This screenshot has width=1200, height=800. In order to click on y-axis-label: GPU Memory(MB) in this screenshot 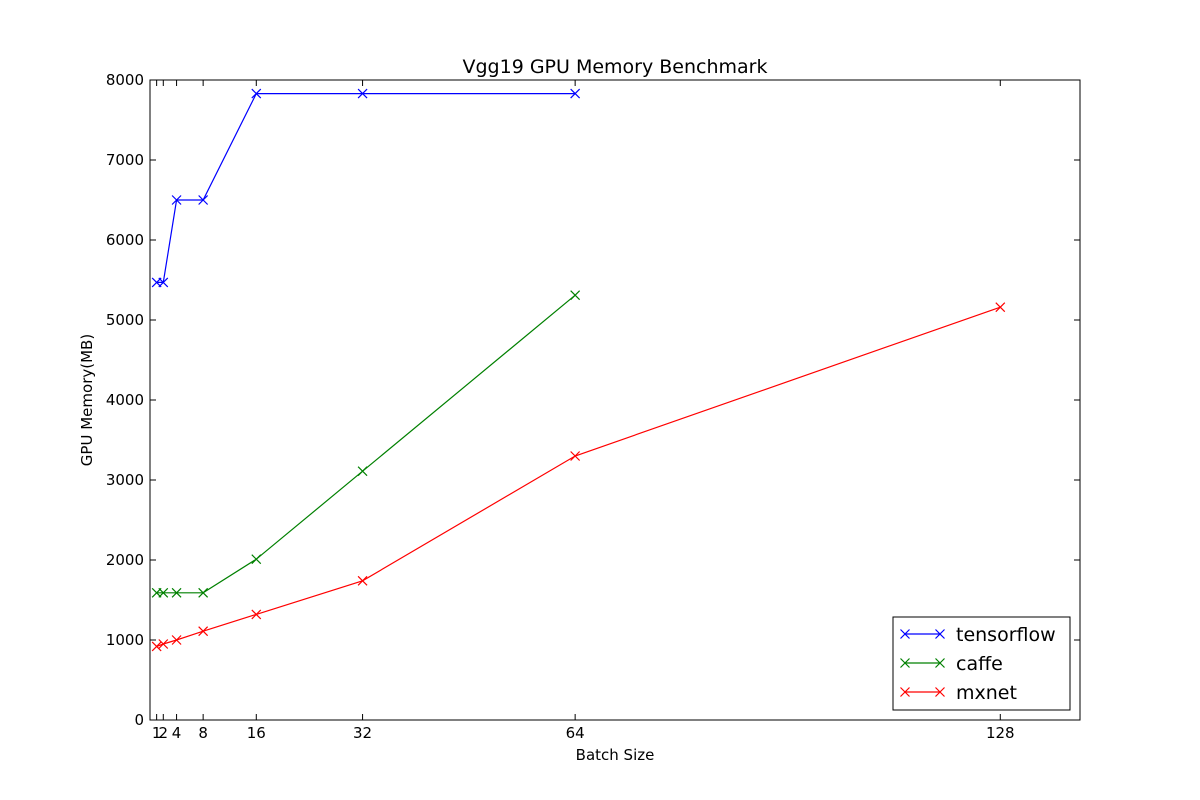, I will do `click(87, 400)`.